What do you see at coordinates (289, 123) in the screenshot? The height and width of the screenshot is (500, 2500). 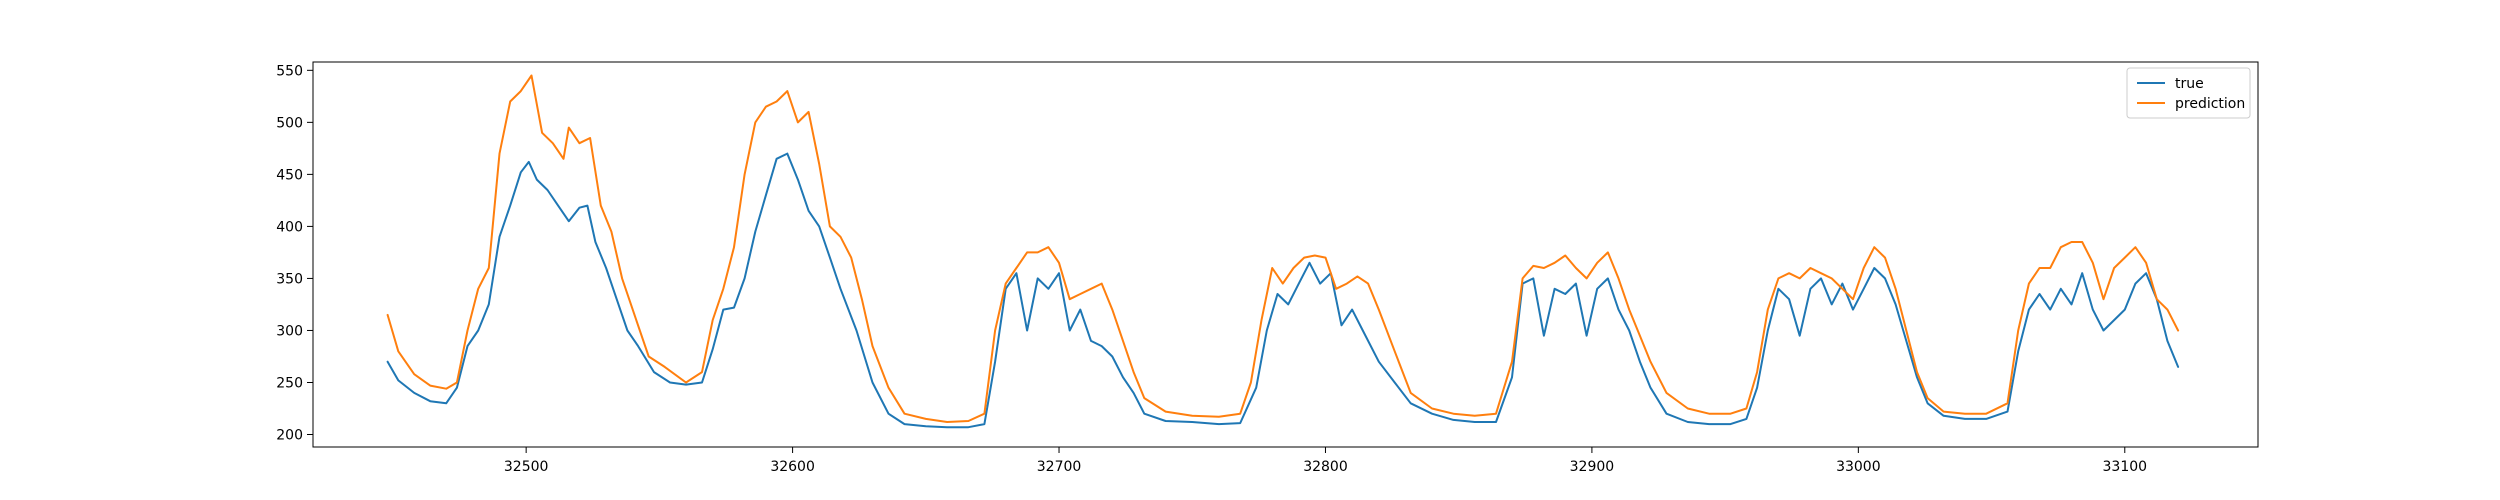 I see `y-tick-label: 500` at bounding box center [289, 123].